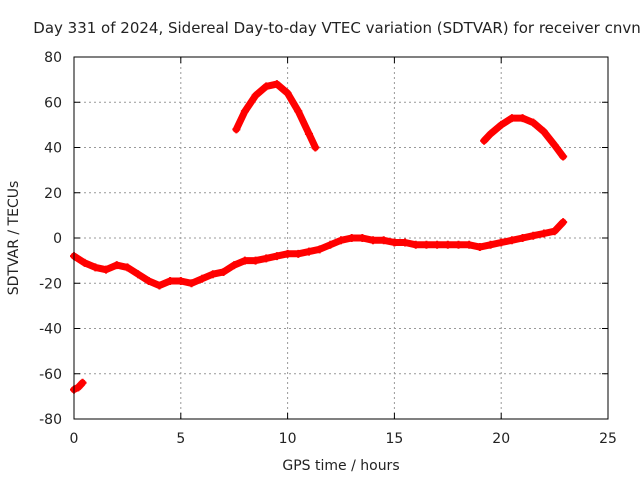 The image size is (640, 480). Describe the element at coordinates (288, 439) in the screenshot. I see `x-tick-label: 10` at that location.